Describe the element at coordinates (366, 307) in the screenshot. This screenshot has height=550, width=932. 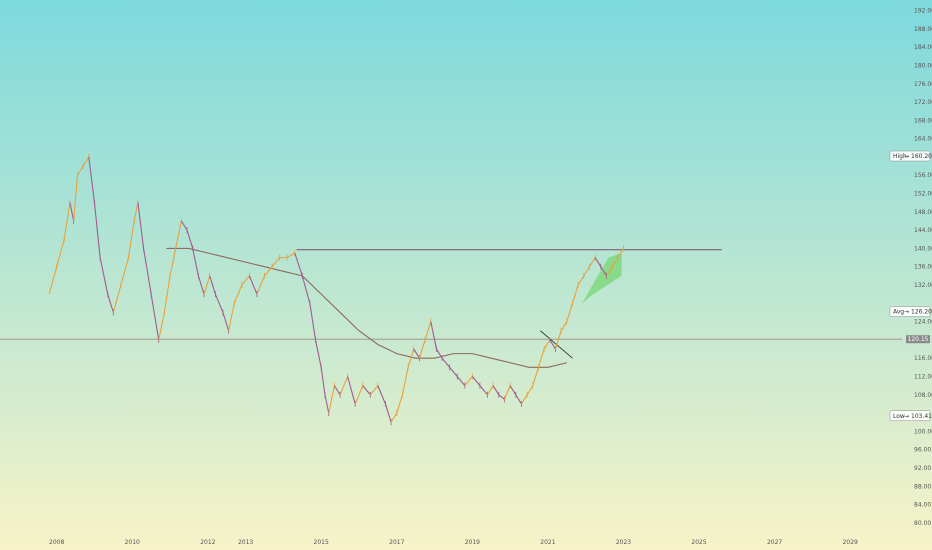
I see `moving-average-line` at that location.